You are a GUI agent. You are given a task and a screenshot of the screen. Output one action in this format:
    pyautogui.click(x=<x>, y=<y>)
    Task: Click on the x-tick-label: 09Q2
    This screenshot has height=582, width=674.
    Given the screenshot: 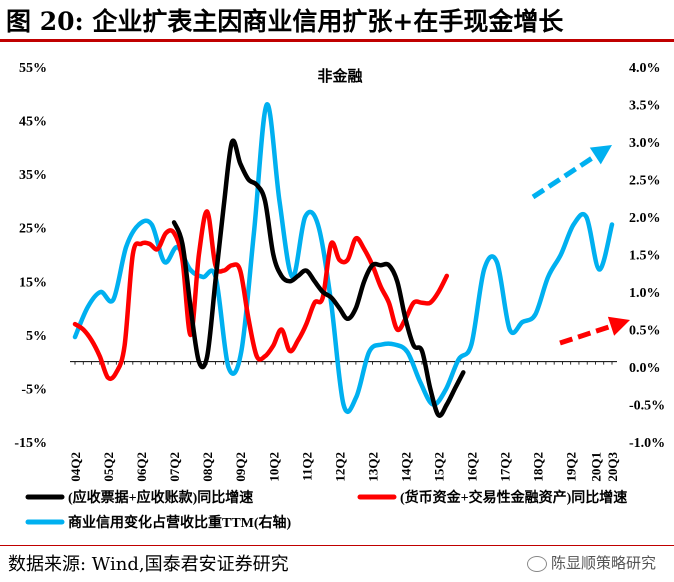 What is the action you would take?
    pyautogui.click(x=240, y=467)
    